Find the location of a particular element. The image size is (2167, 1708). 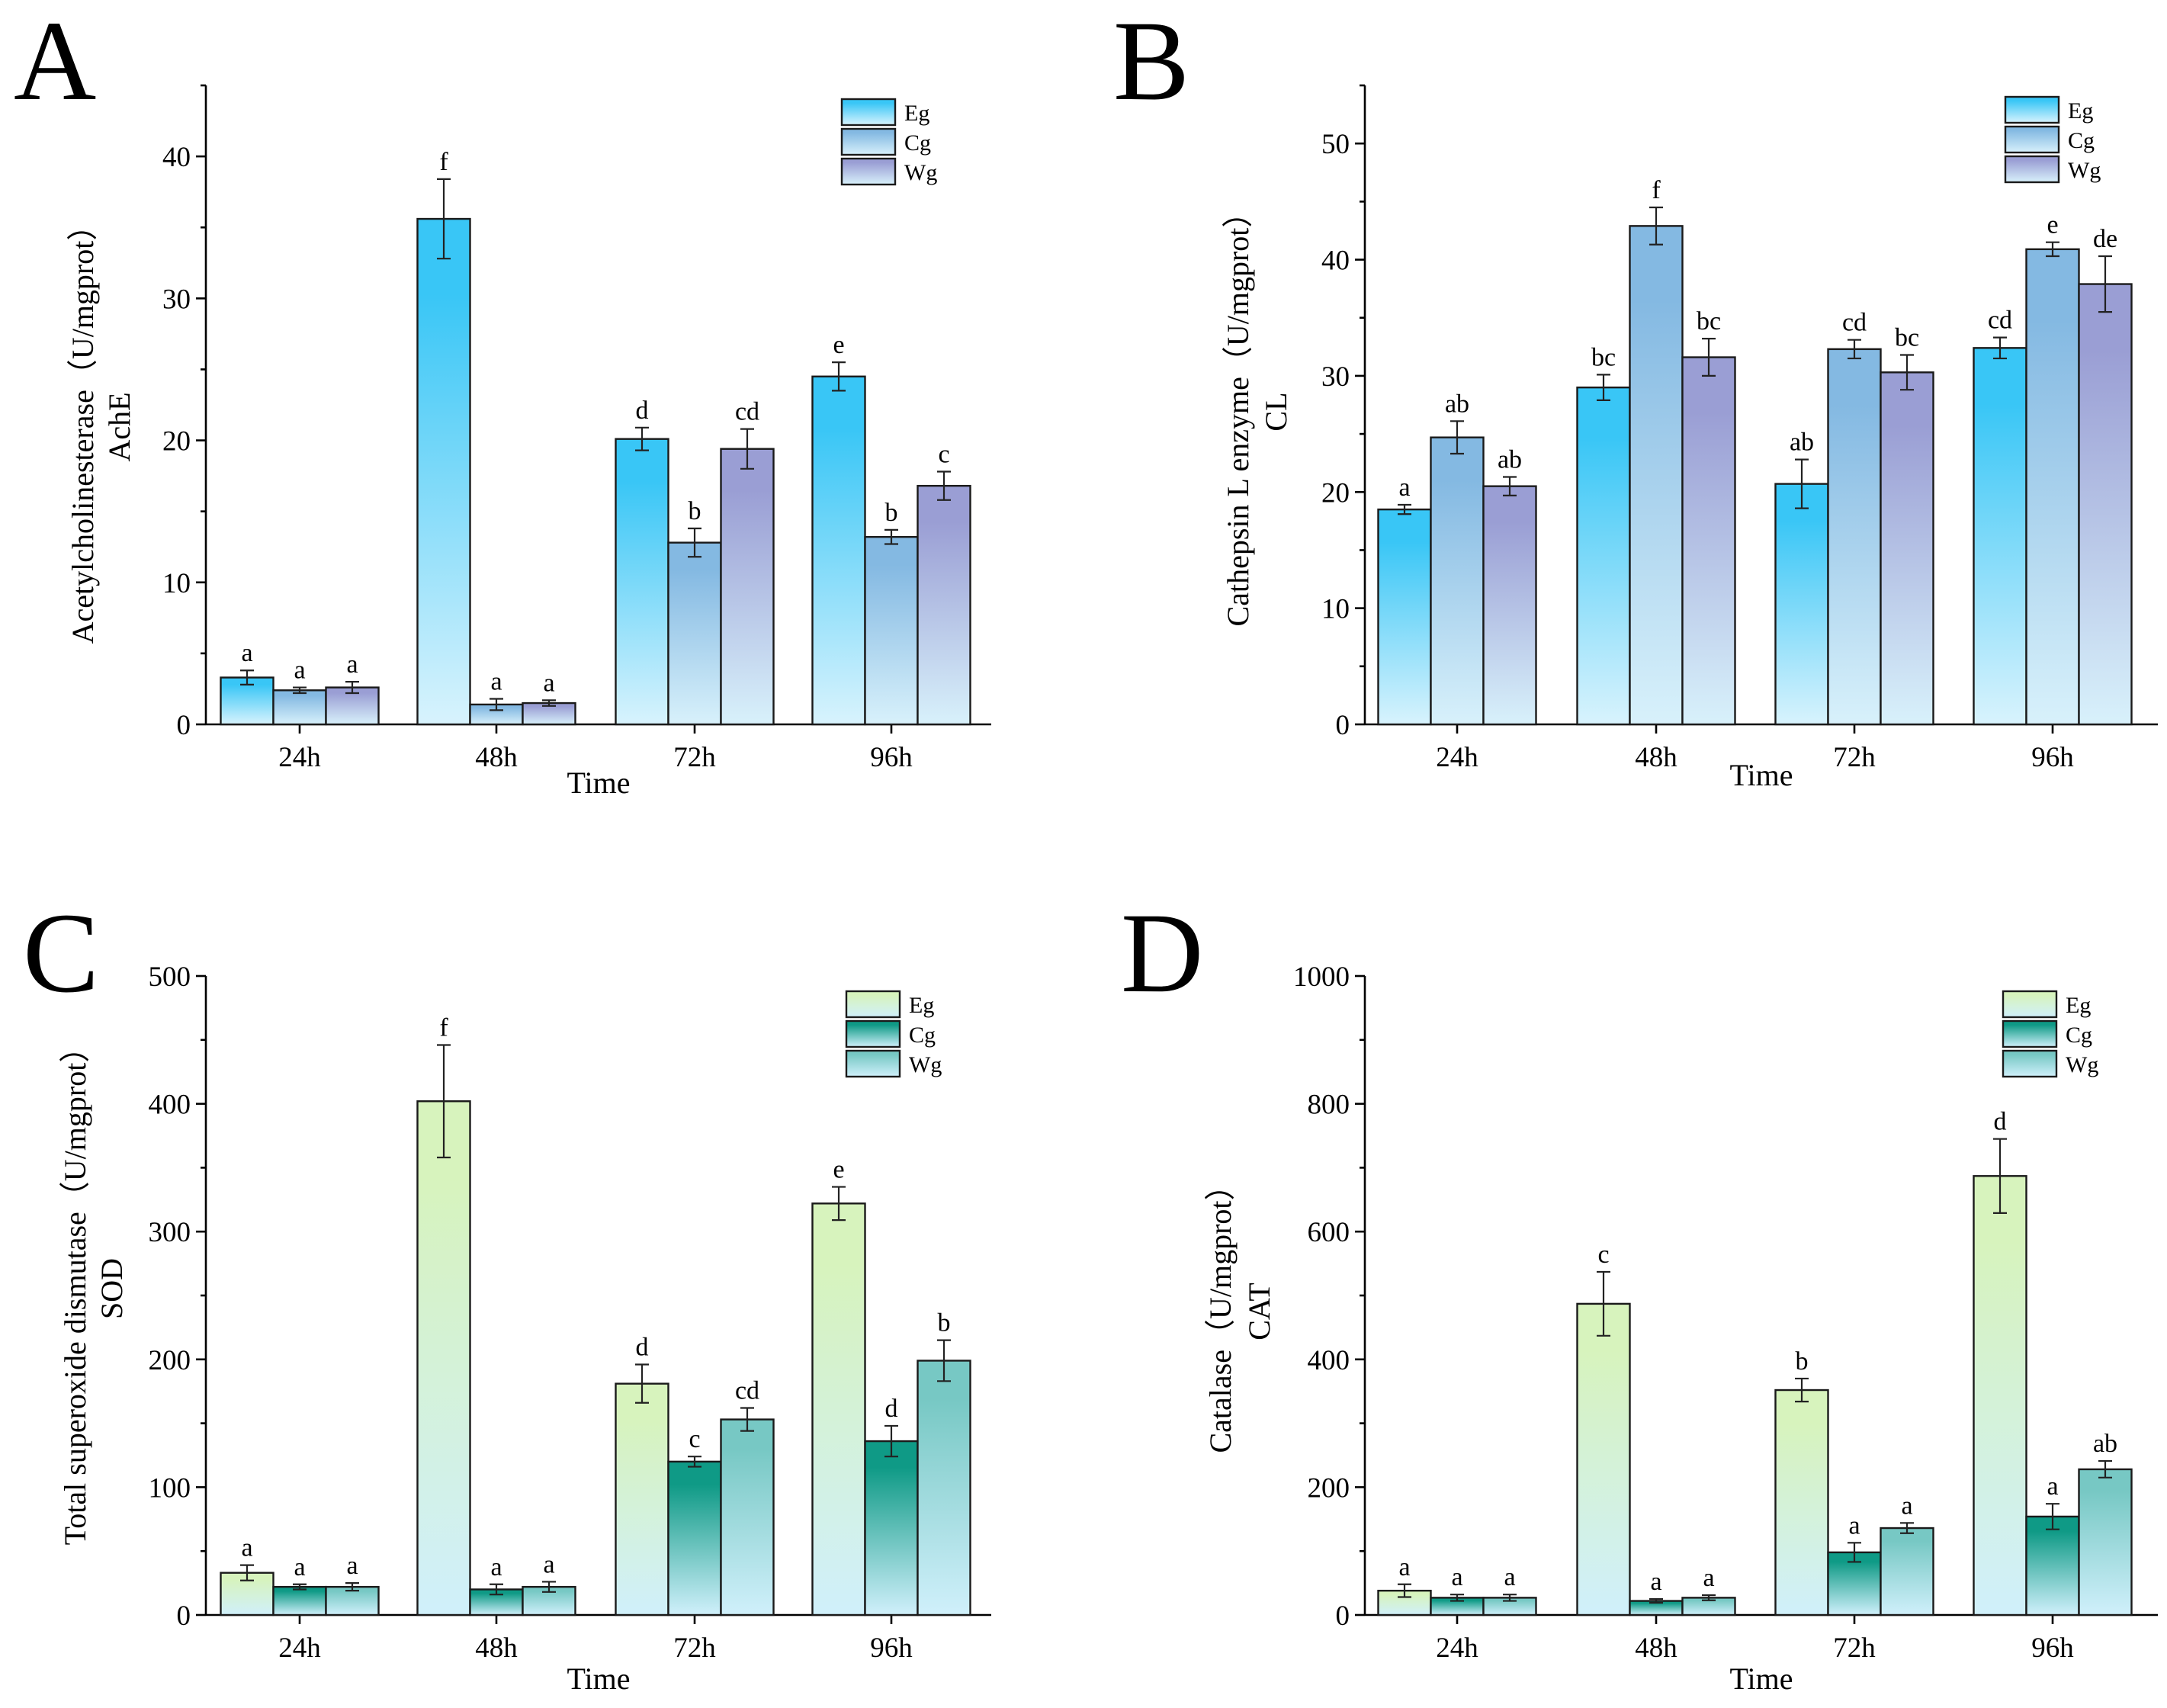

legend-swatch-wg is located at coordinates (873, 1063).